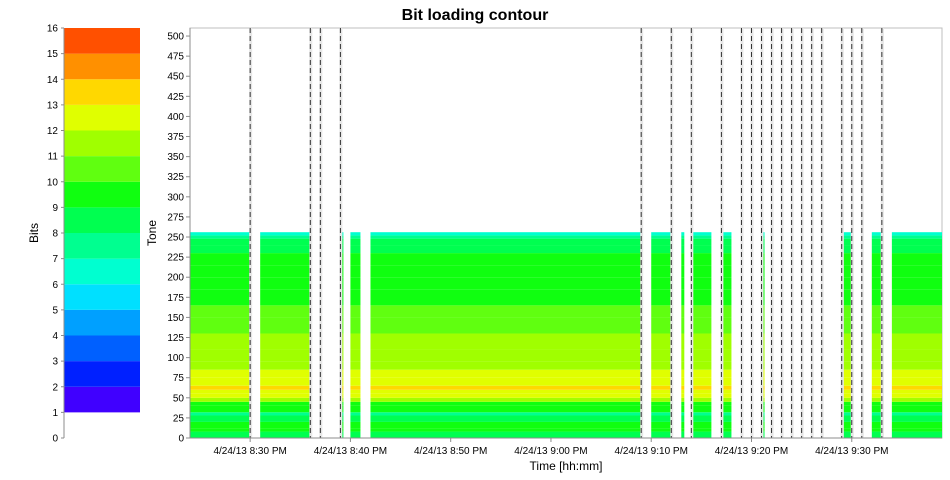 The image size is (950, 480). What do you see at coordinates (175, 217) in the screenshot?
I see `y-tick-label: 275` at bounding box center [175, 217].